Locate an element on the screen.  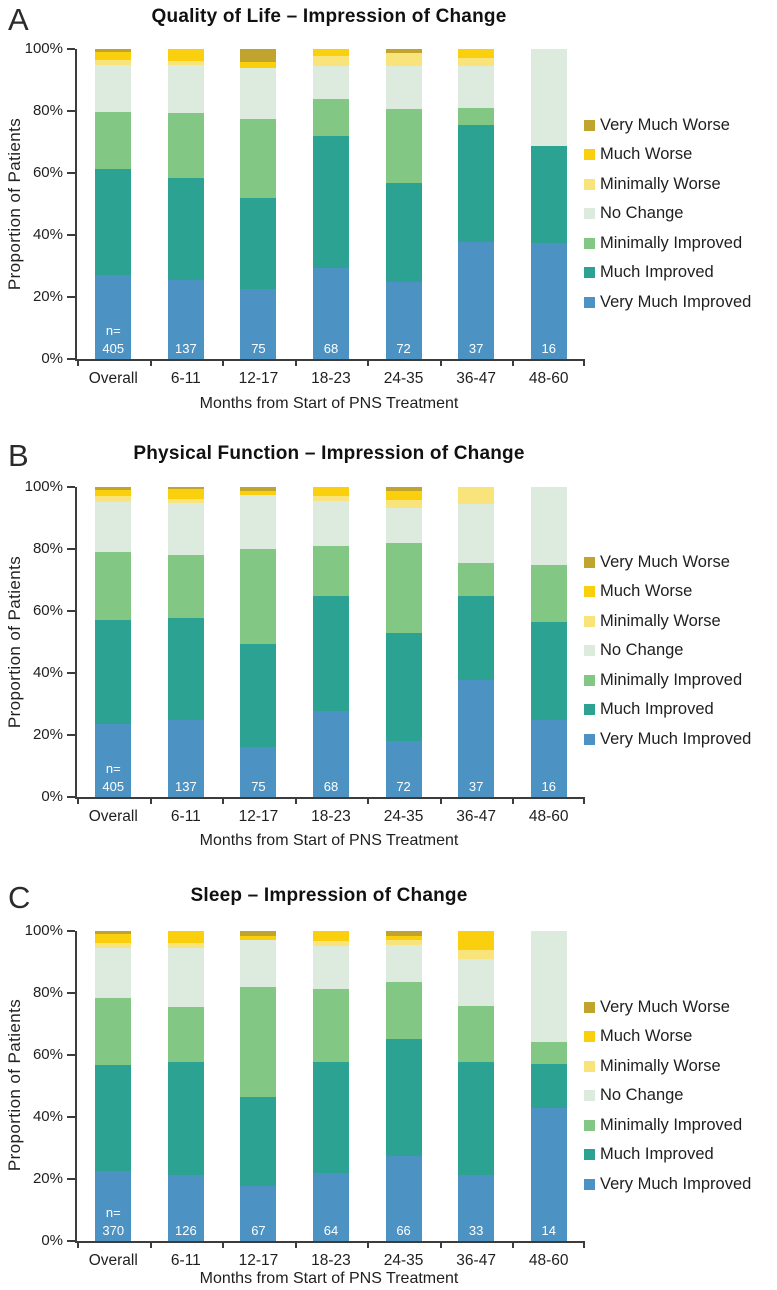
stacked-bar-overall: n= 405 is located at coordinates (113, 204).